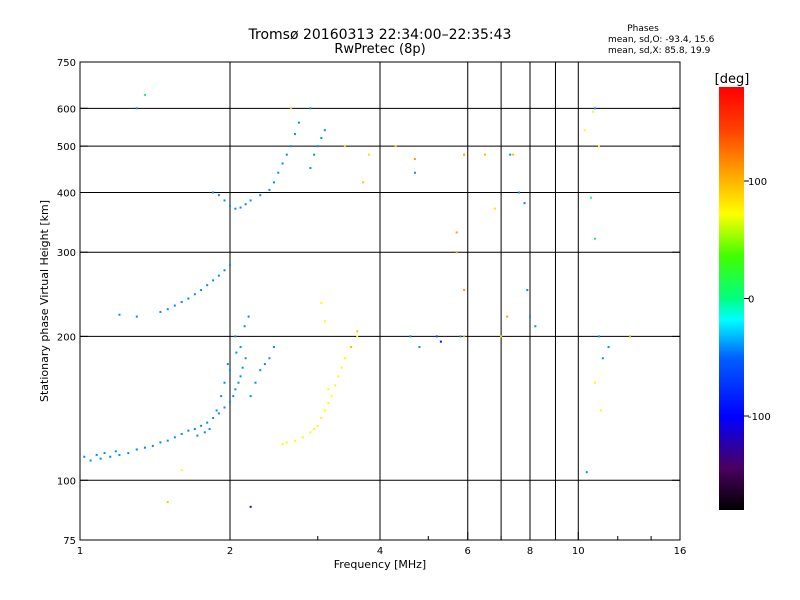 This screenshot has width=800, height=600. What do you see at coordinates (66, 63) in the screenshot?
I see `y-tick-label: 750` at bounding box center [66, 63].